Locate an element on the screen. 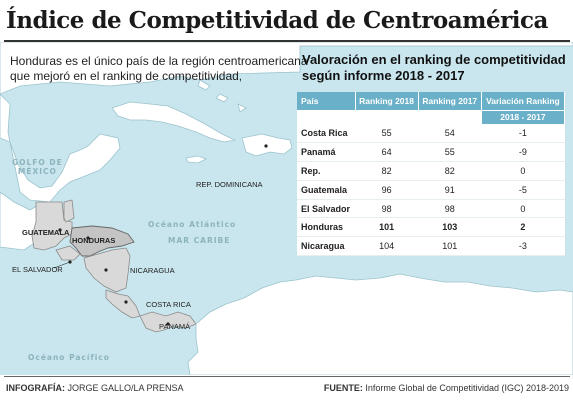 The width and height of the screenshot is (573, 400). jamaica-island is located at coordinates (196, 159).